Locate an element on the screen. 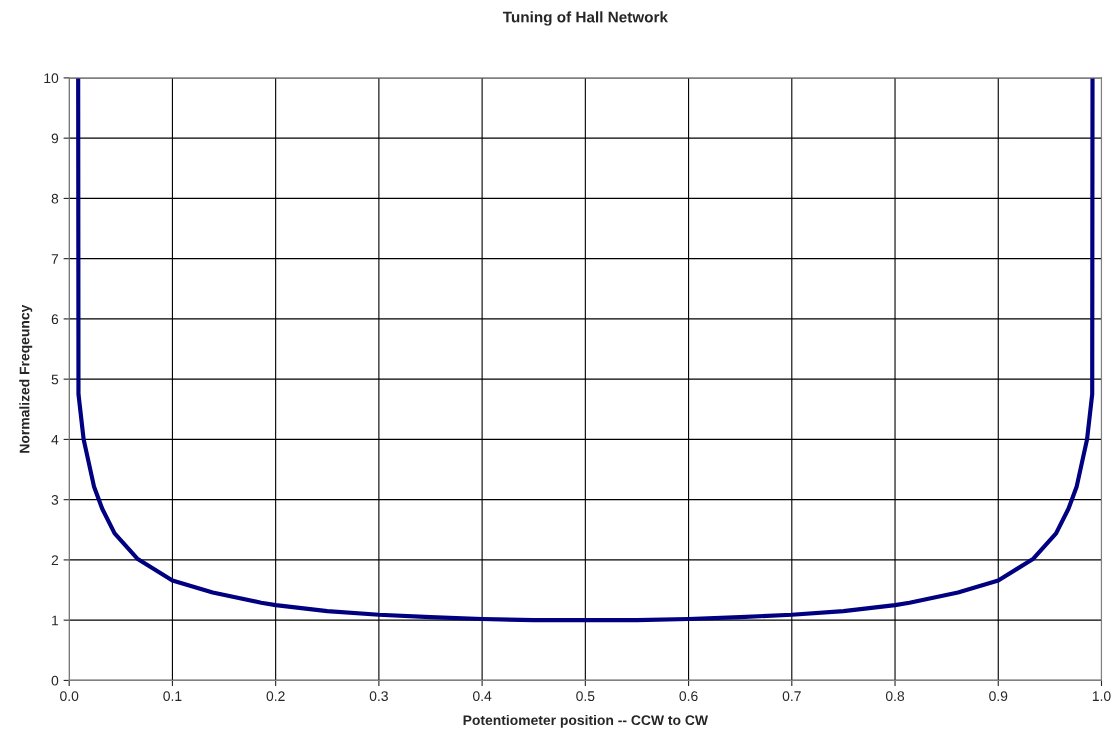 This screenshot has width=1116, height=742. y-tick-label: 2 is located at coordinates (55, 560).